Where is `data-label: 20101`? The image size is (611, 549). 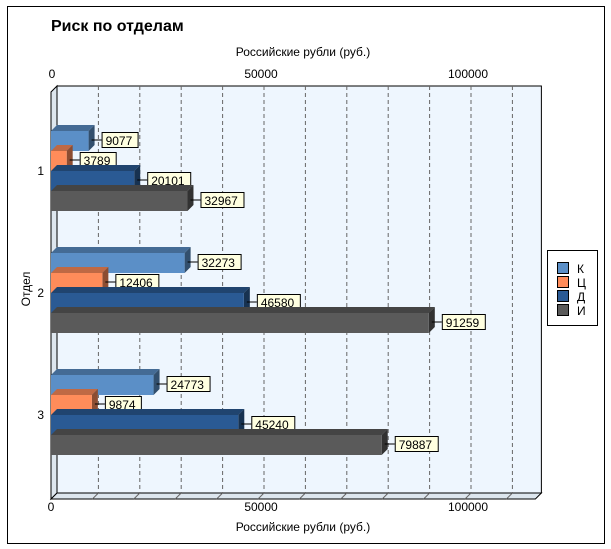
data-label: 20101 is located at coordinates (168, 181).